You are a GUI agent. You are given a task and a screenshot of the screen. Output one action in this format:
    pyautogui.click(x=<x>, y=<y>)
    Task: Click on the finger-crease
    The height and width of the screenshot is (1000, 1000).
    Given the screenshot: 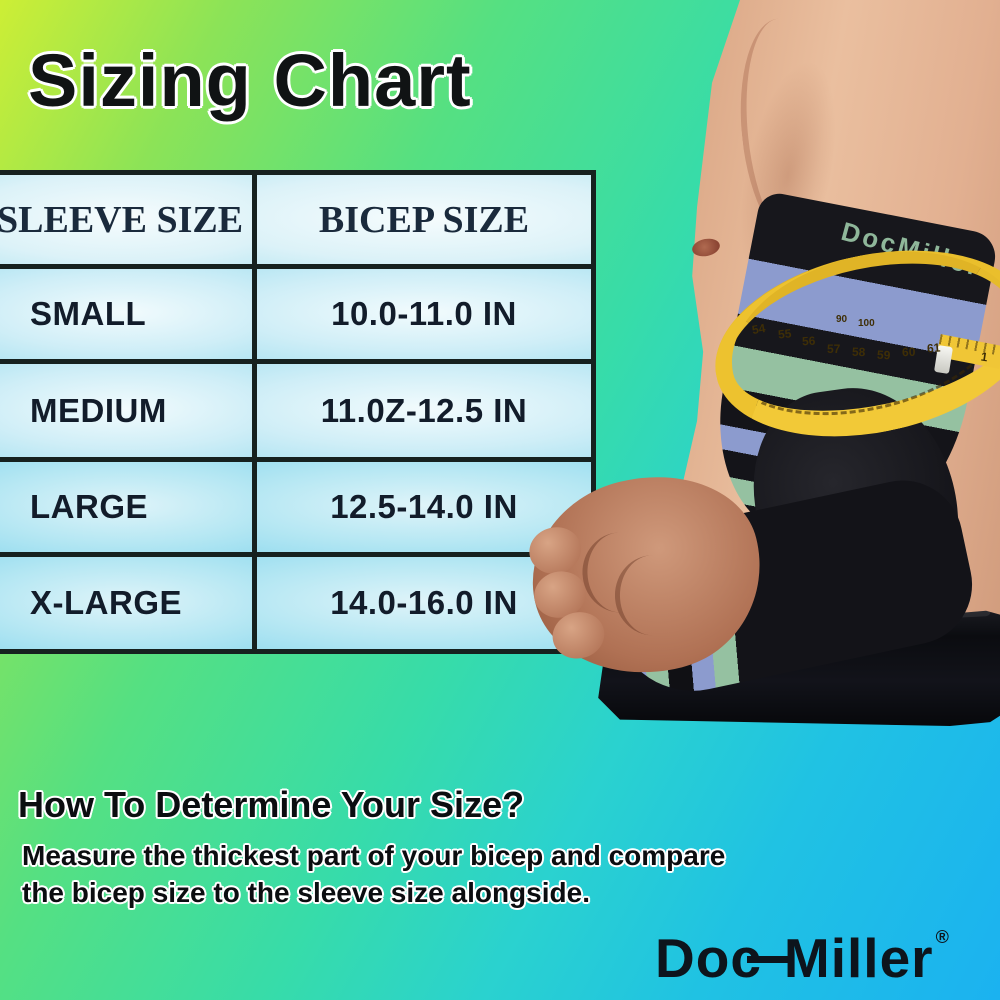 What is the action you would take?
    pyautogui.click(x=652, y=595)
    